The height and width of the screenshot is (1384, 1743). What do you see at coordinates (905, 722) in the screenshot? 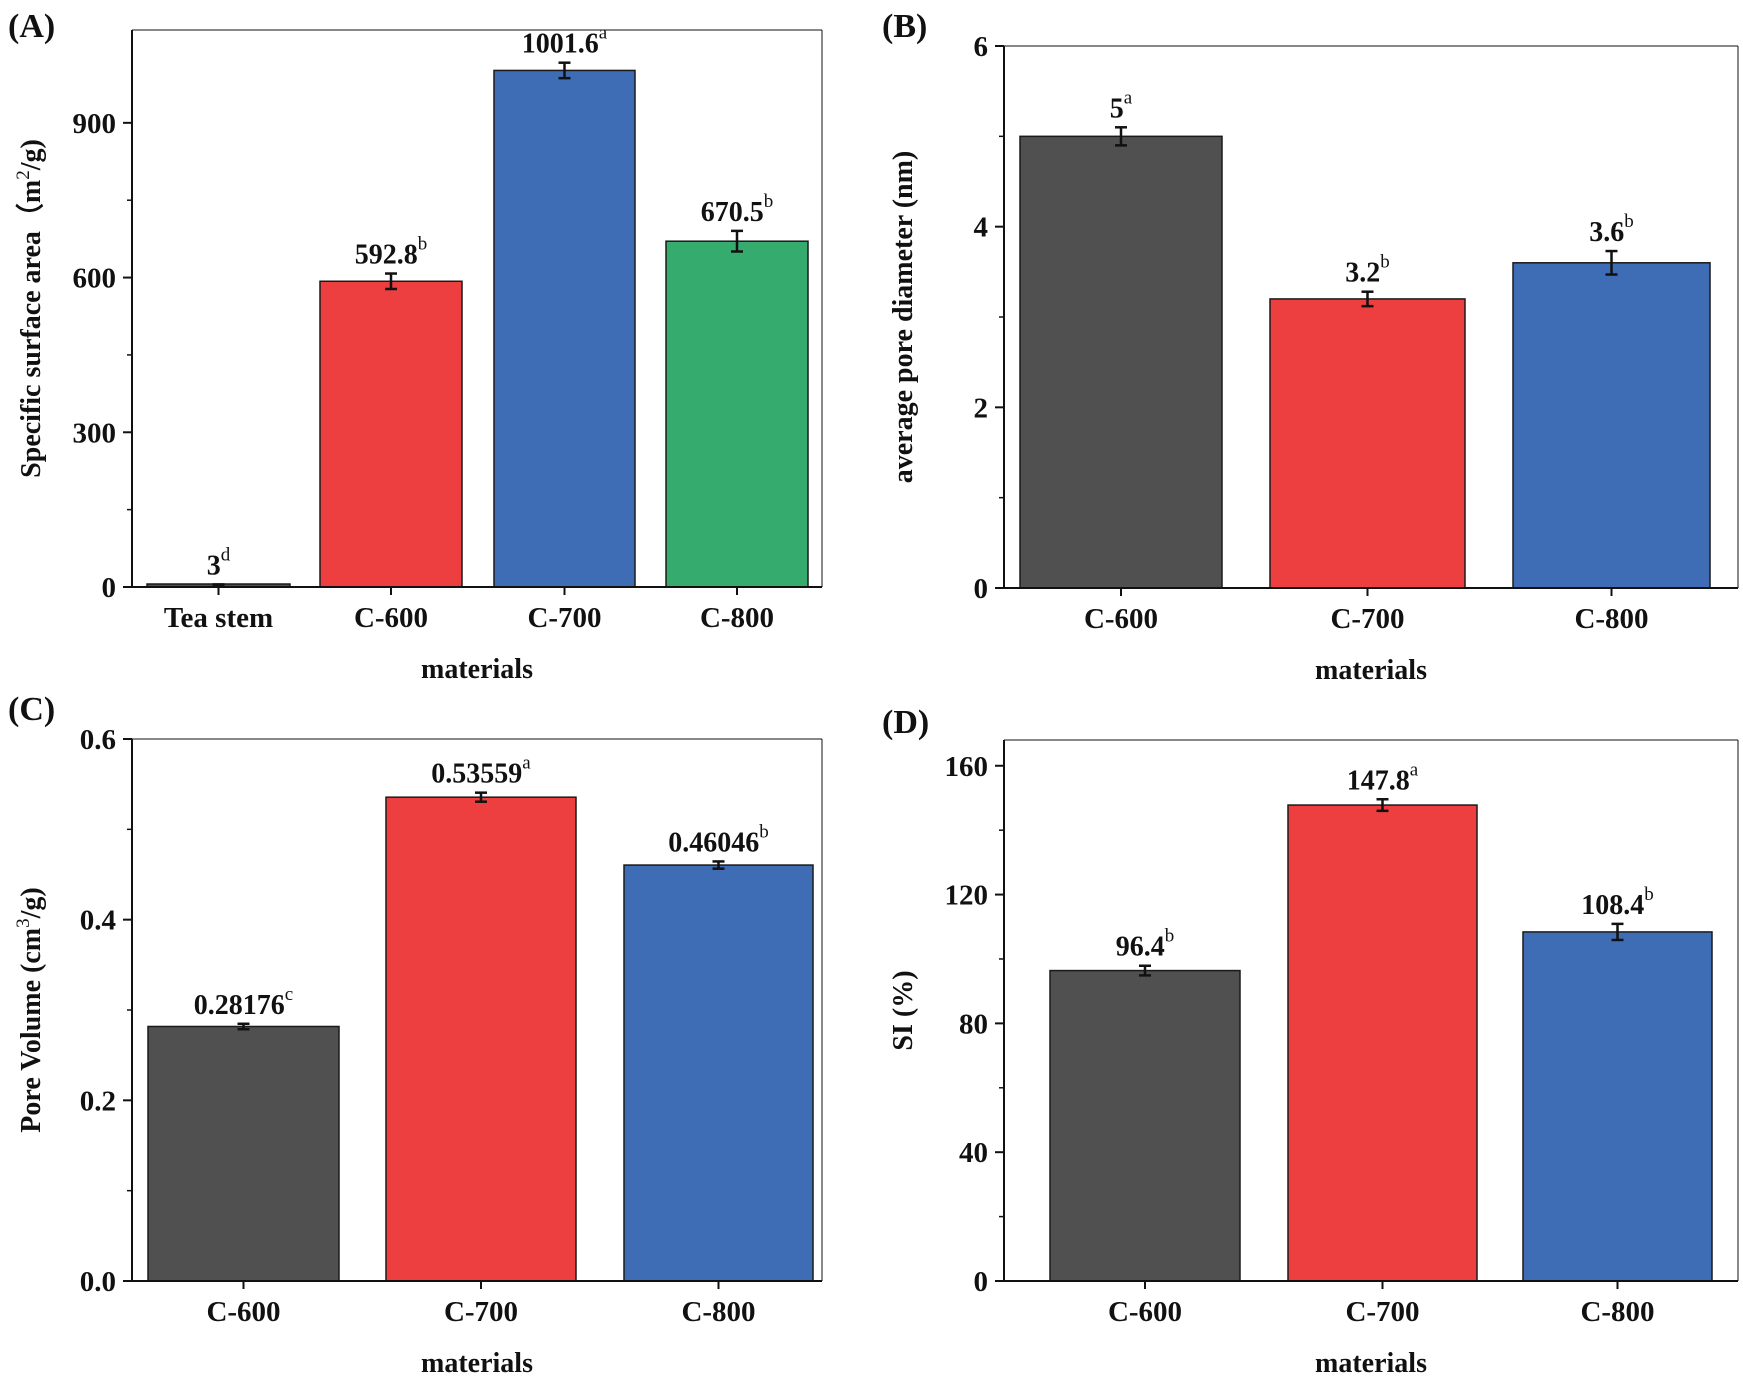
I see `panel-label: (D)` at bounding box center [905, 722].